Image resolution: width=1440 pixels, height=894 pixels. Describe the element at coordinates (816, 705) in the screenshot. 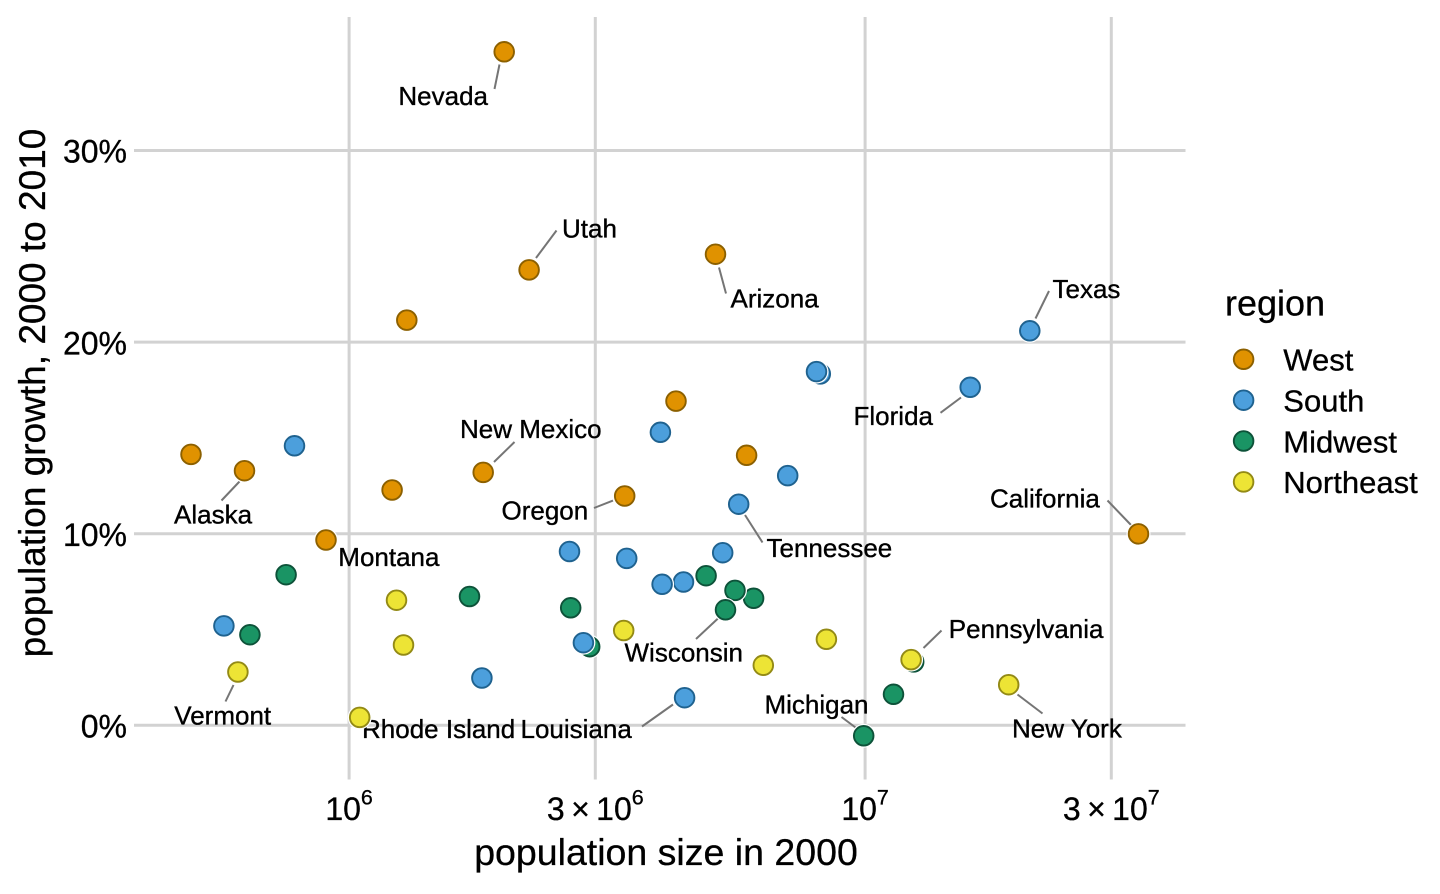

I see `svg-text: Michigan` at that location.